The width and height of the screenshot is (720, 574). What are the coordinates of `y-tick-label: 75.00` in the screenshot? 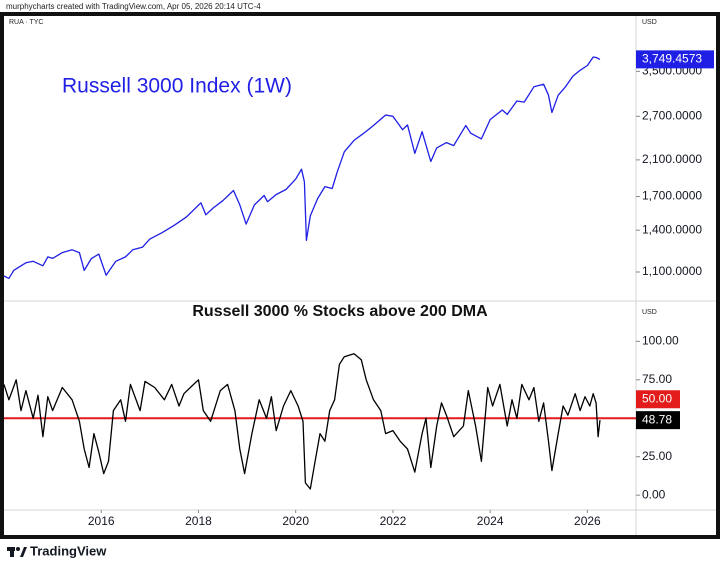 It's located at (657, 379).